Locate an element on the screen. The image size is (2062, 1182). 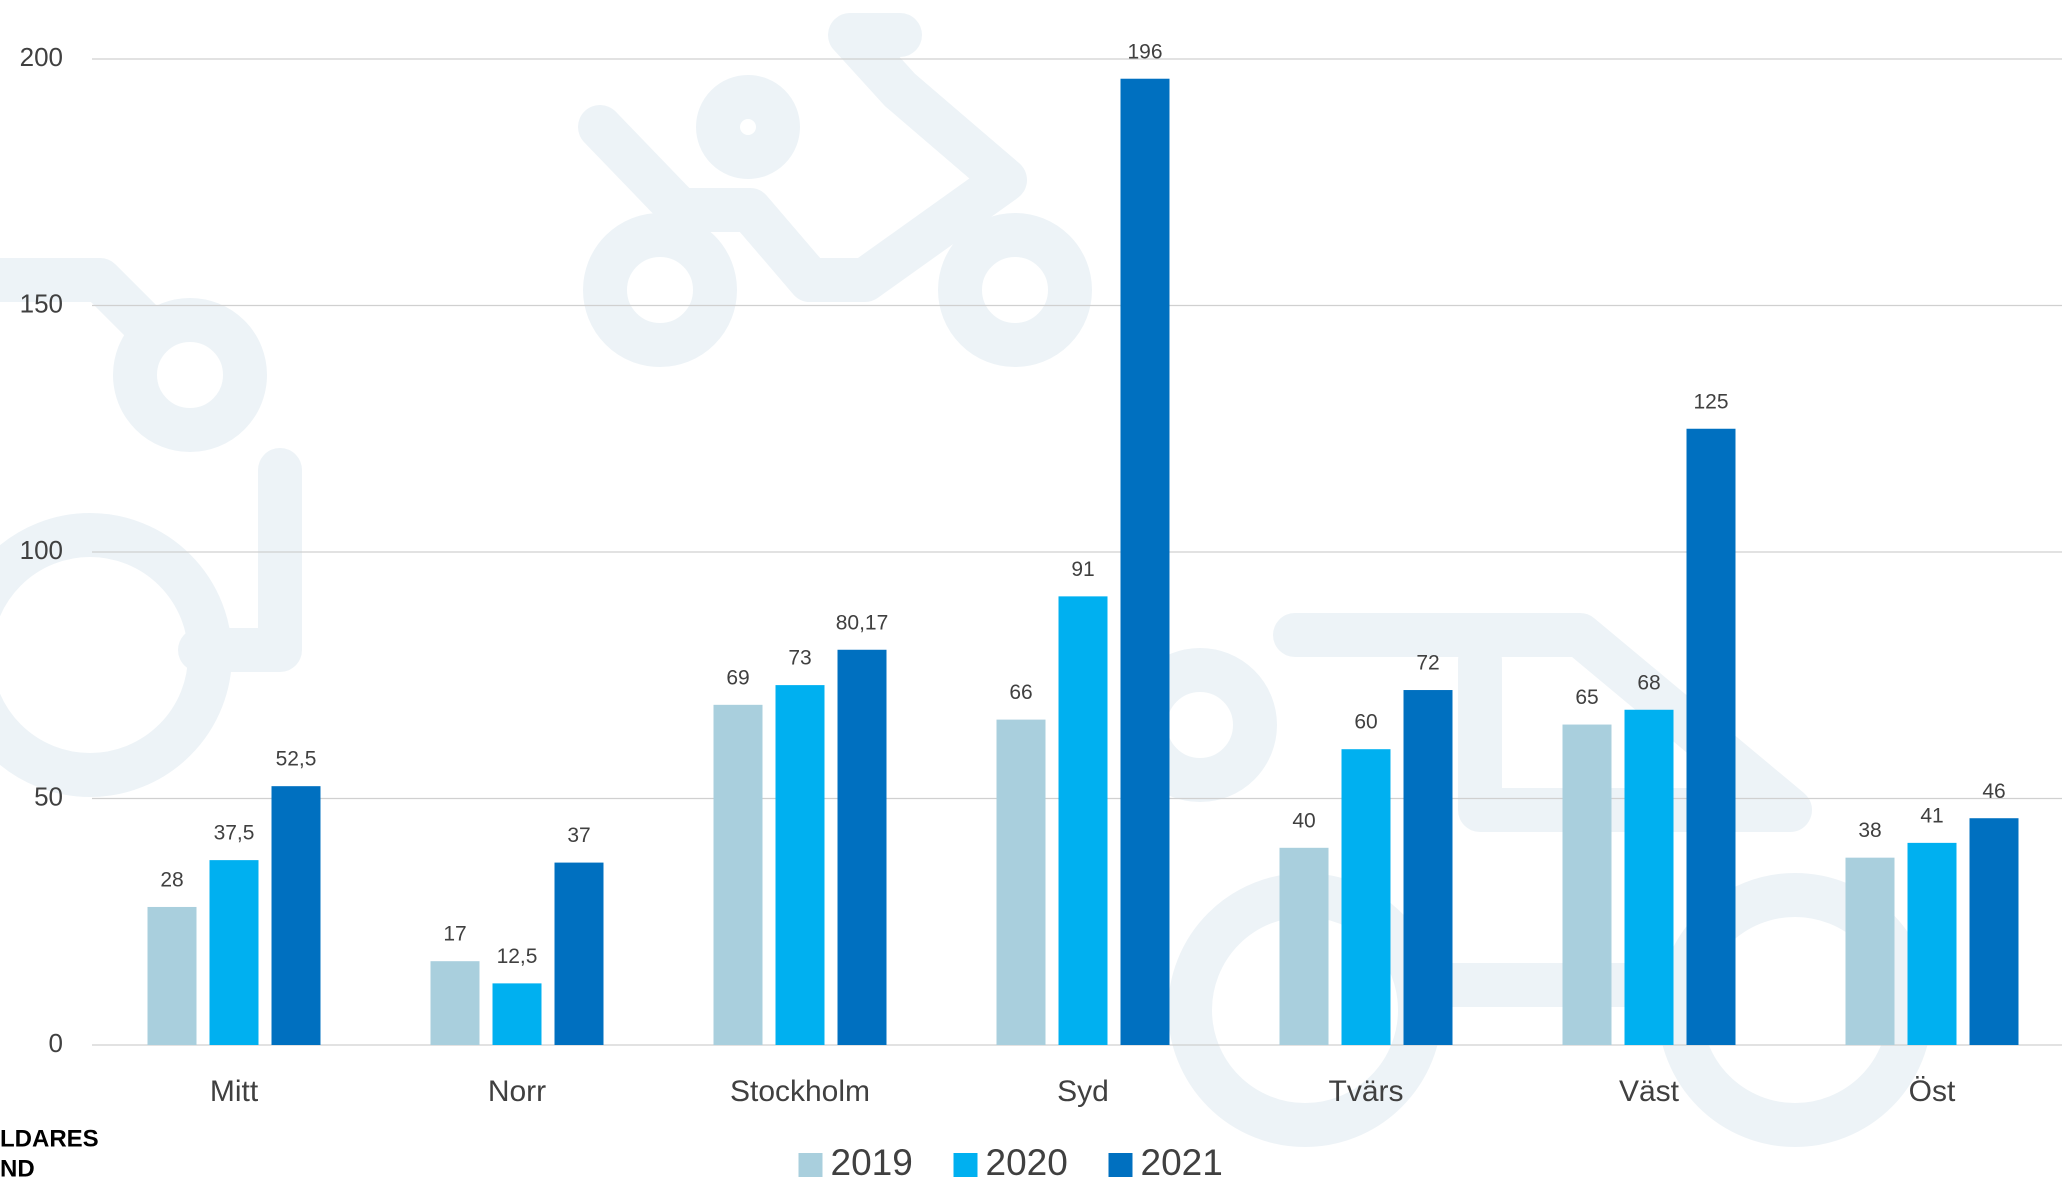
value-label: 12,5 is located at coordinates (517, 956).